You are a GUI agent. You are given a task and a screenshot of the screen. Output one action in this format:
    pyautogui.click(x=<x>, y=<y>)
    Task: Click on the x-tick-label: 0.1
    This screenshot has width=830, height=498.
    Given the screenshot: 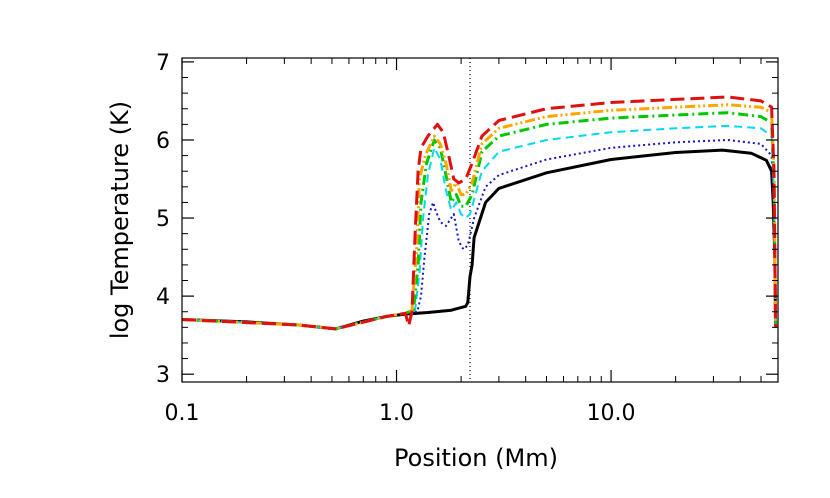 What is the action you would take?
    pyautogui.click(x=182, y=413)
    